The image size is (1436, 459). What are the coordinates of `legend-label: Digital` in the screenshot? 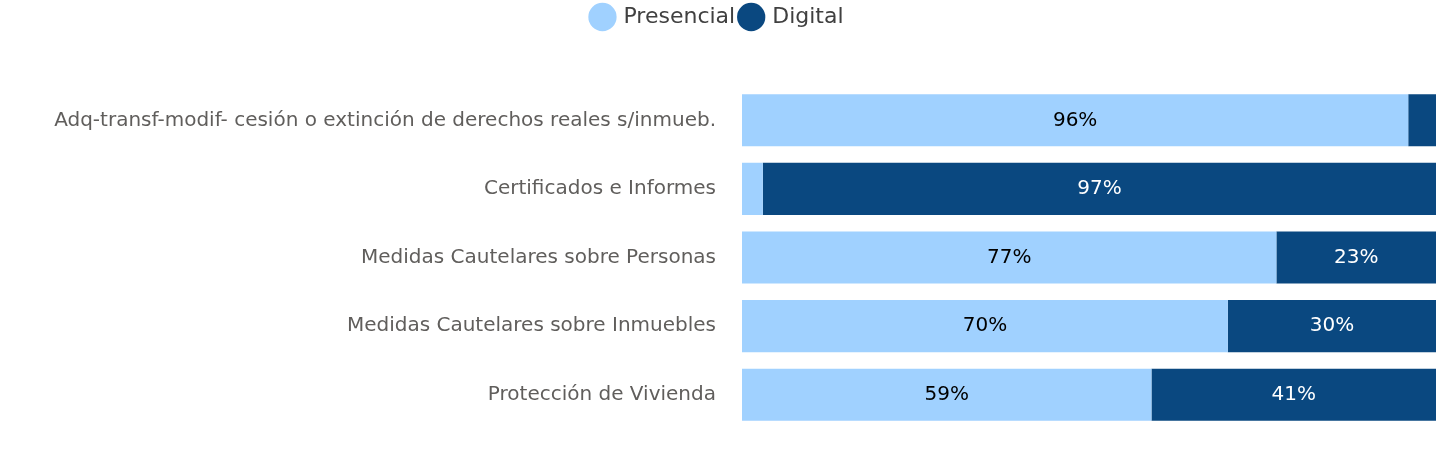 It's located at (808, 15).